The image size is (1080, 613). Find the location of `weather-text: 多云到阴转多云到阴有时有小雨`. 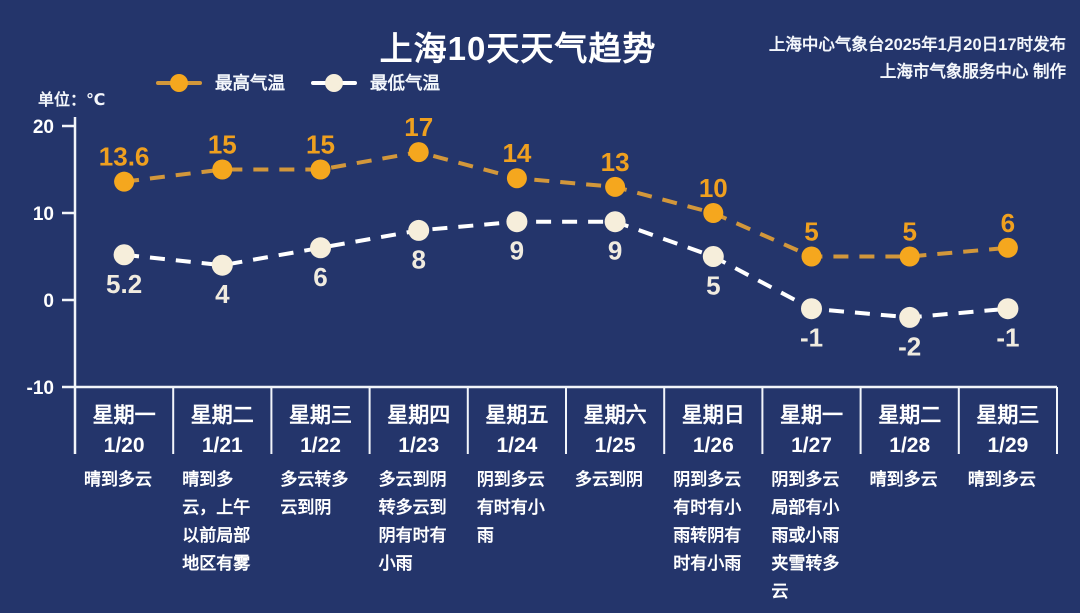

weather-text: 多云到阴转多云到阴有时有小雨 is located at coordinates (412, 521).